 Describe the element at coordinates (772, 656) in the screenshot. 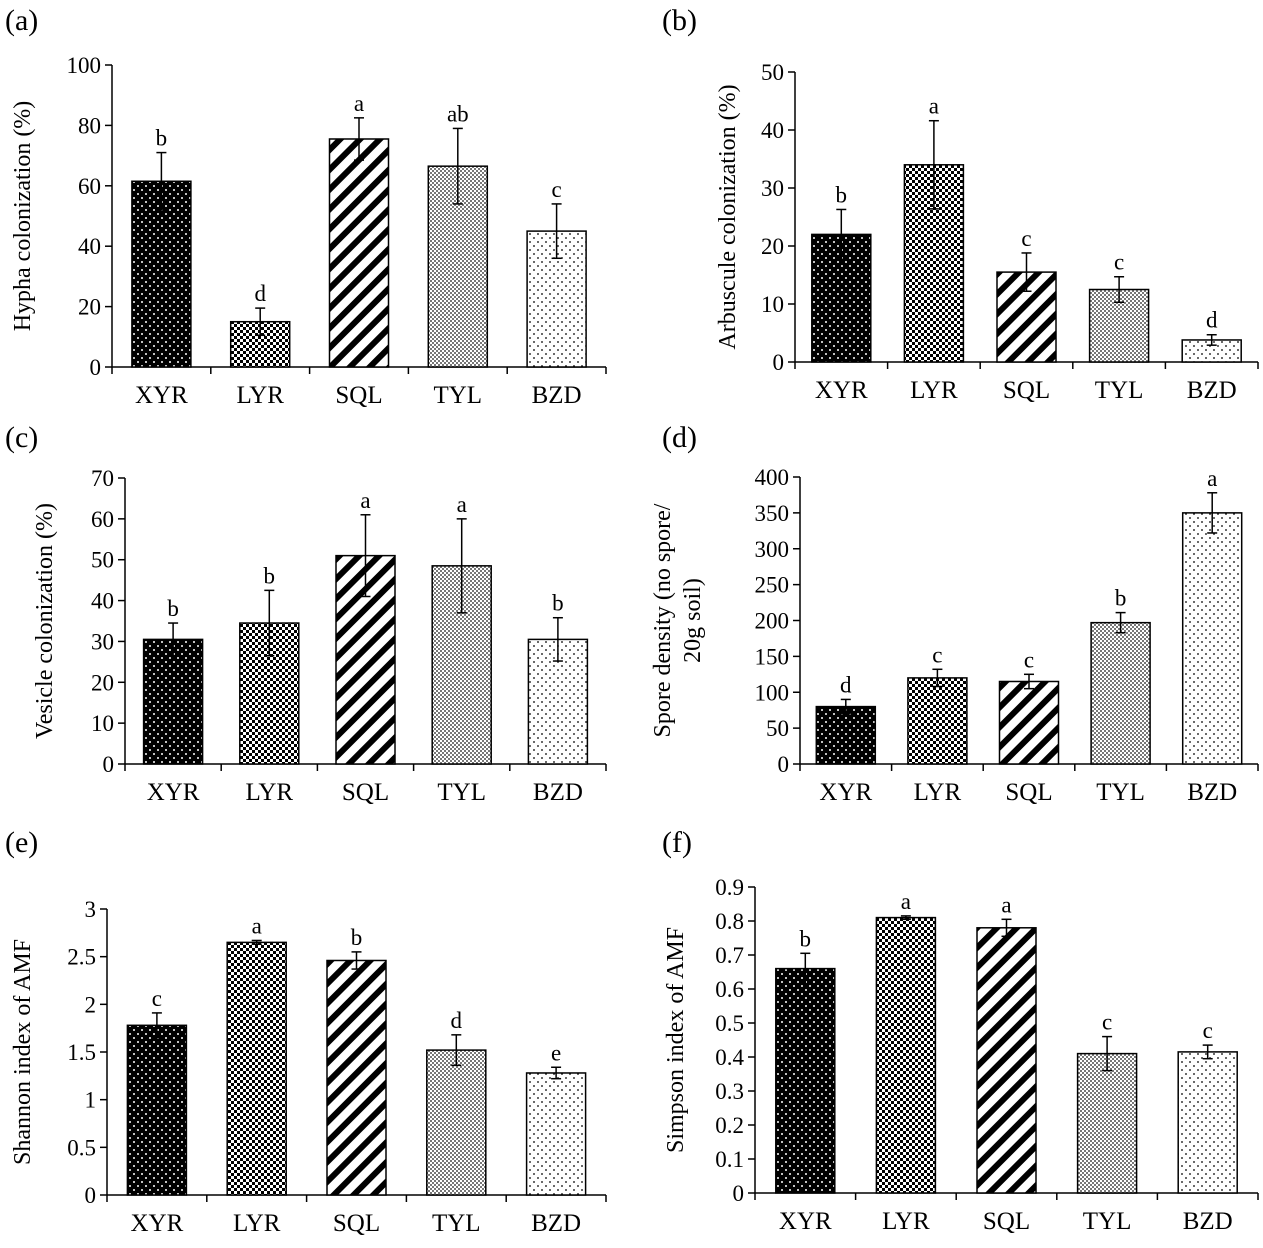

I see `y-tick-label: 150` at that location.